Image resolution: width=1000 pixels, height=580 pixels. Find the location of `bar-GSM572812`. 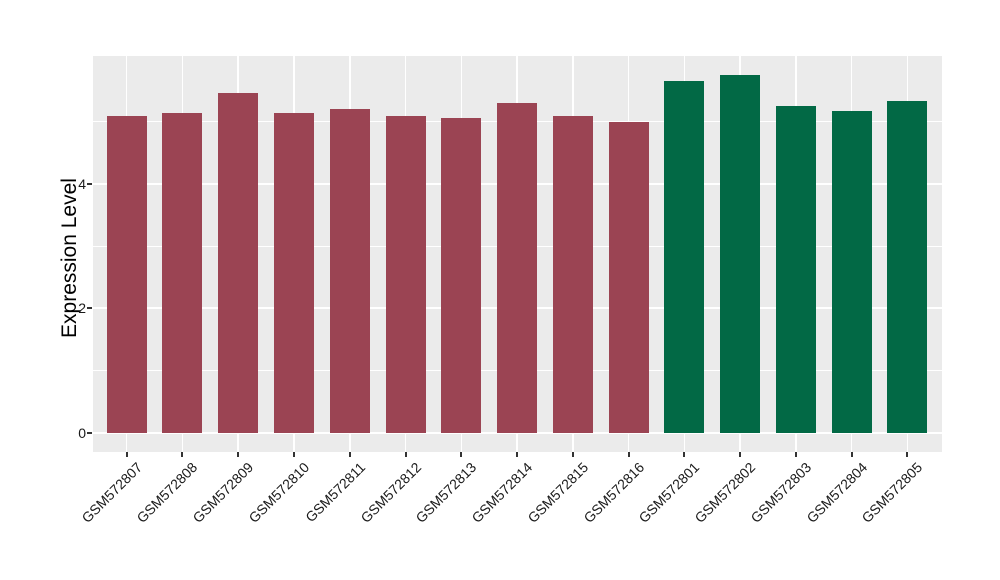

bar-GSM572812 is located at coordinates (405, 274).